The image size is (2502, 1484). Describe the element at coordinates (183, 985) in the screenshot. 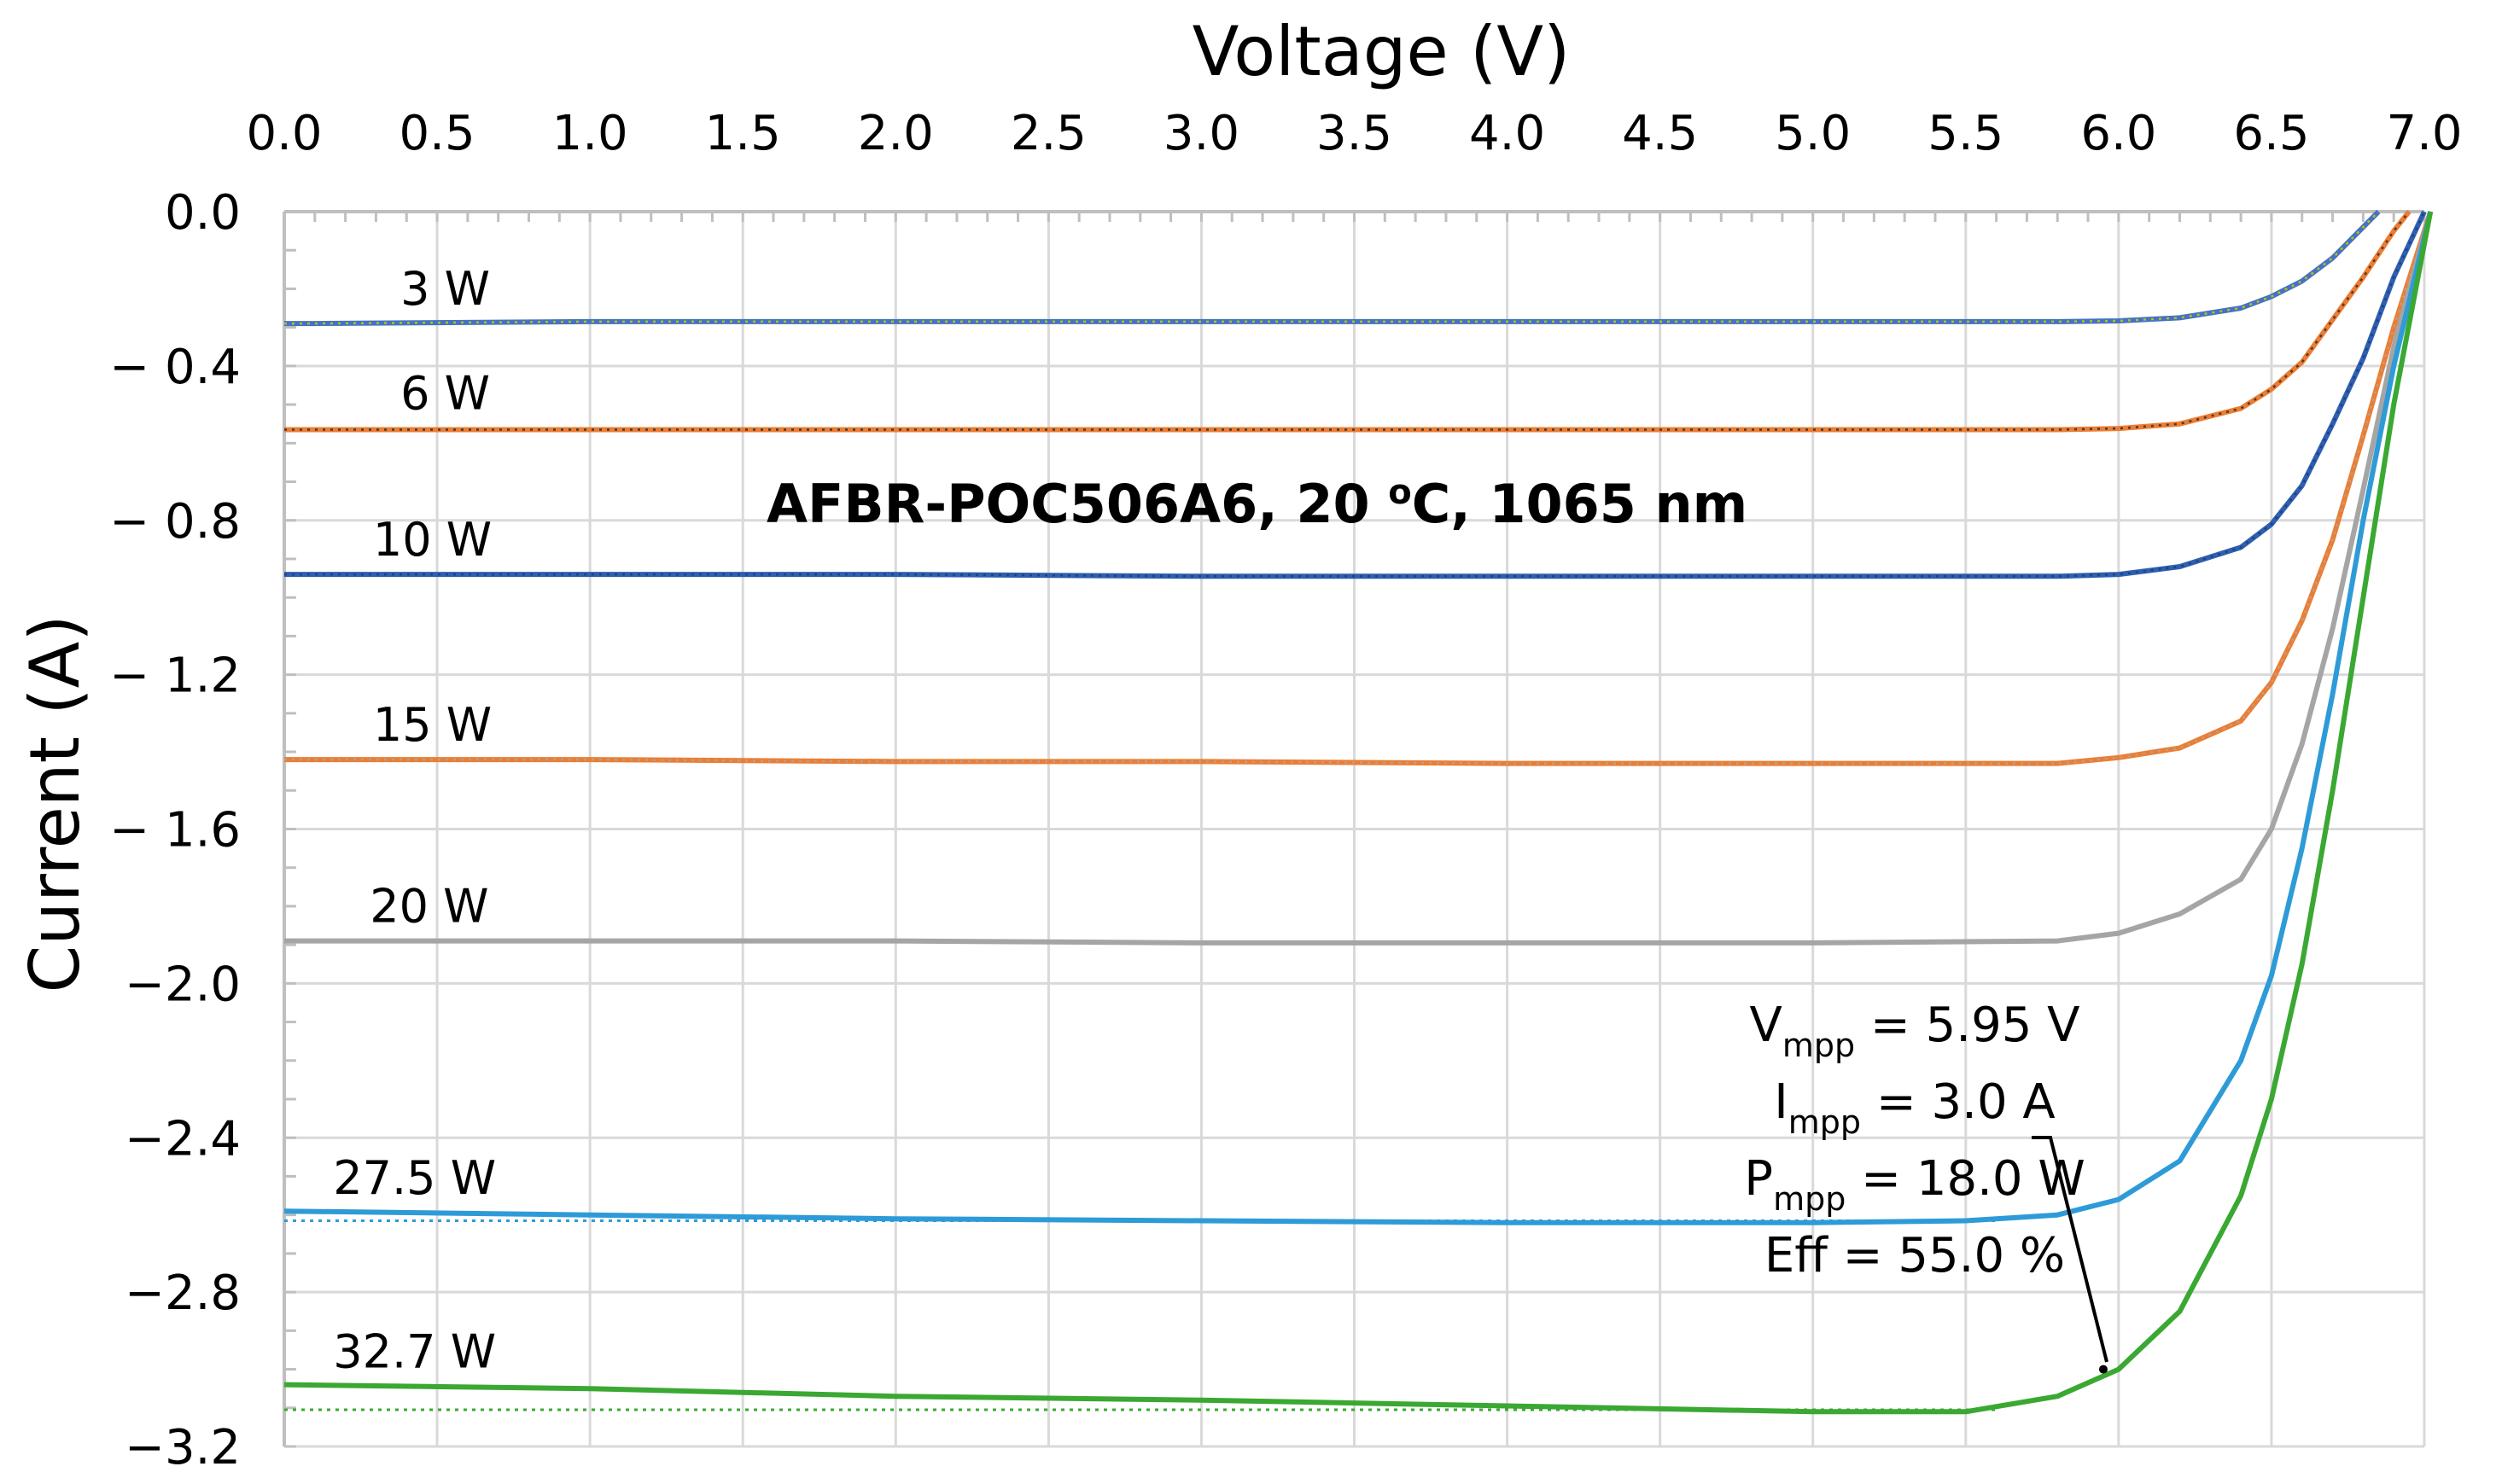

I see `y-tick-label: −2.0` at that location.